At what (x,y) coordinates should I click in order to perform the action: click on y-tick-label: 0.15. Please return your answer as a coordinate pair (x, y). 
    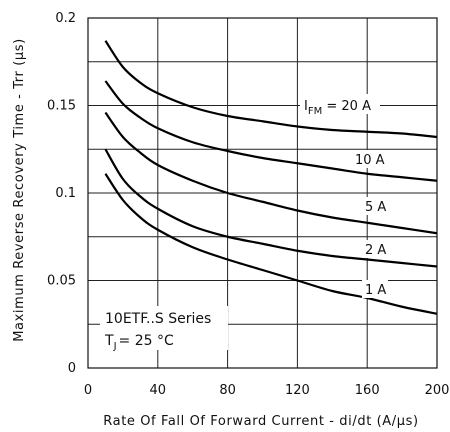
    Looking at the image, I should click on (61, 106).